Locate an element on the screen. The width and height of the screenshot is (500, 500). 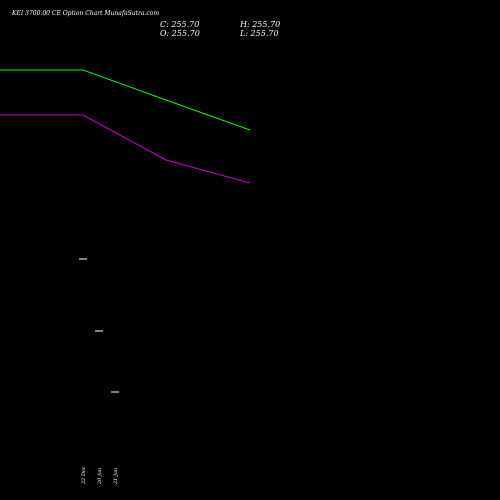
x-tick-label: 20 Jan is located at coordinates (100, 476).